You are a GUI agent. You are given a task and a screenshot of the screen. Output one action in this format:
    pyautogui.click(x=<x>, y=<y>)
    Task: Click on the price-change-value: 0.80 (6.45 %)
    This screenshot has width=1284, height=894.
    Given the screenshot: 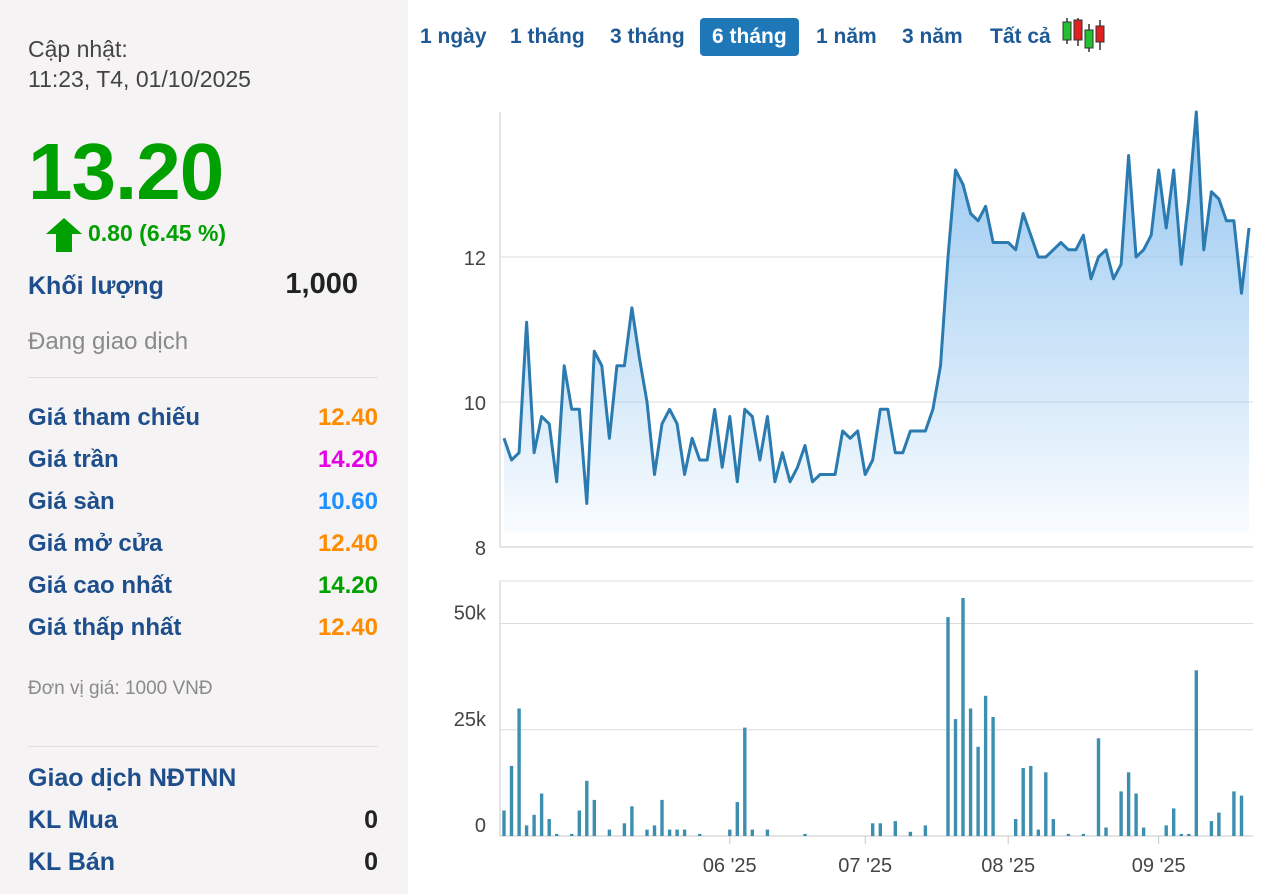 What is the action you would take?
    pyautogui.click(x=157, y=233)
    